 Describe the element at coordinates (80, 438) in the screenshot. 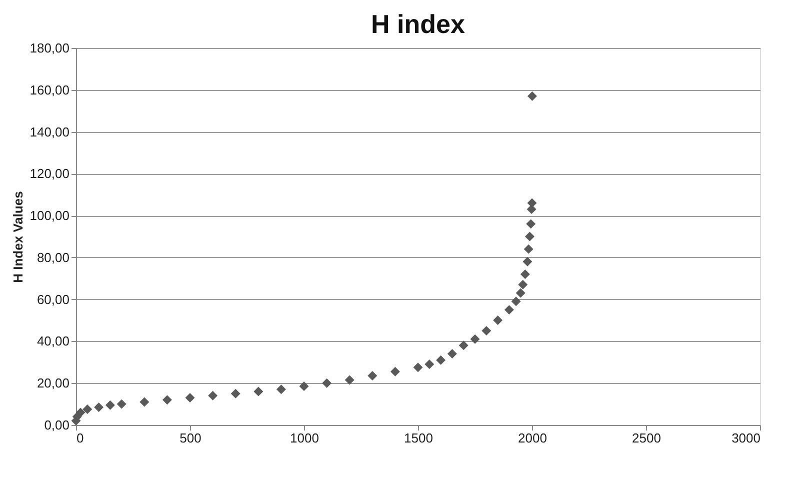

I see `x-tick-label: 0` at that location.